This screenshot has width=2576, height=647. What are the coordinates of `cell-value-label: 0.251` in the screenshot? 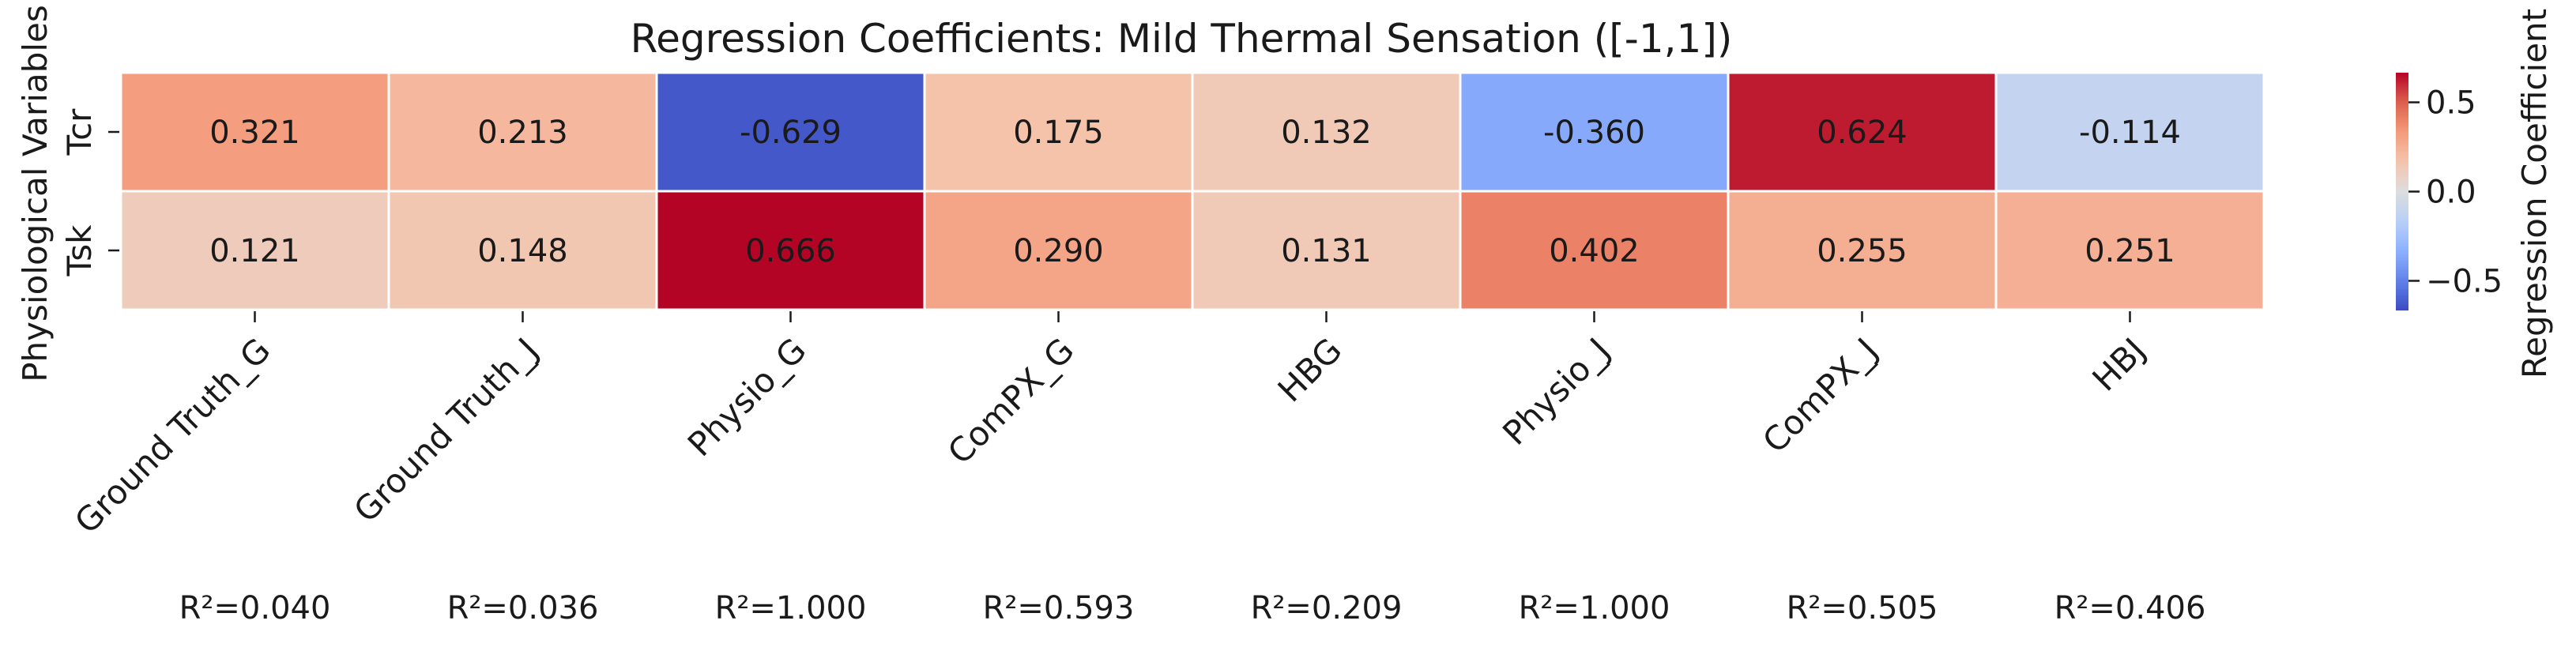 It's located at (2130, 251).